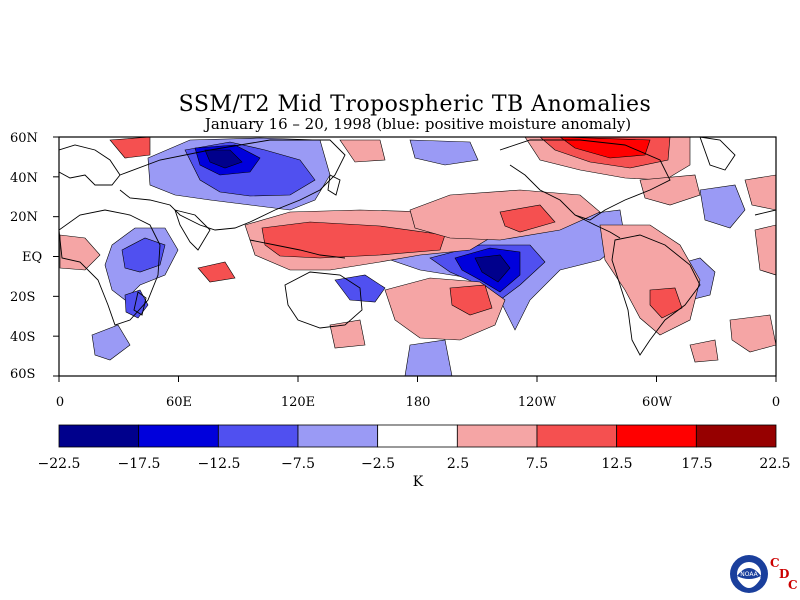  What do you see at coordinates (140, 303) in the screenshot?
I see `coastline-madagascar` at bounding box center [140, 303].